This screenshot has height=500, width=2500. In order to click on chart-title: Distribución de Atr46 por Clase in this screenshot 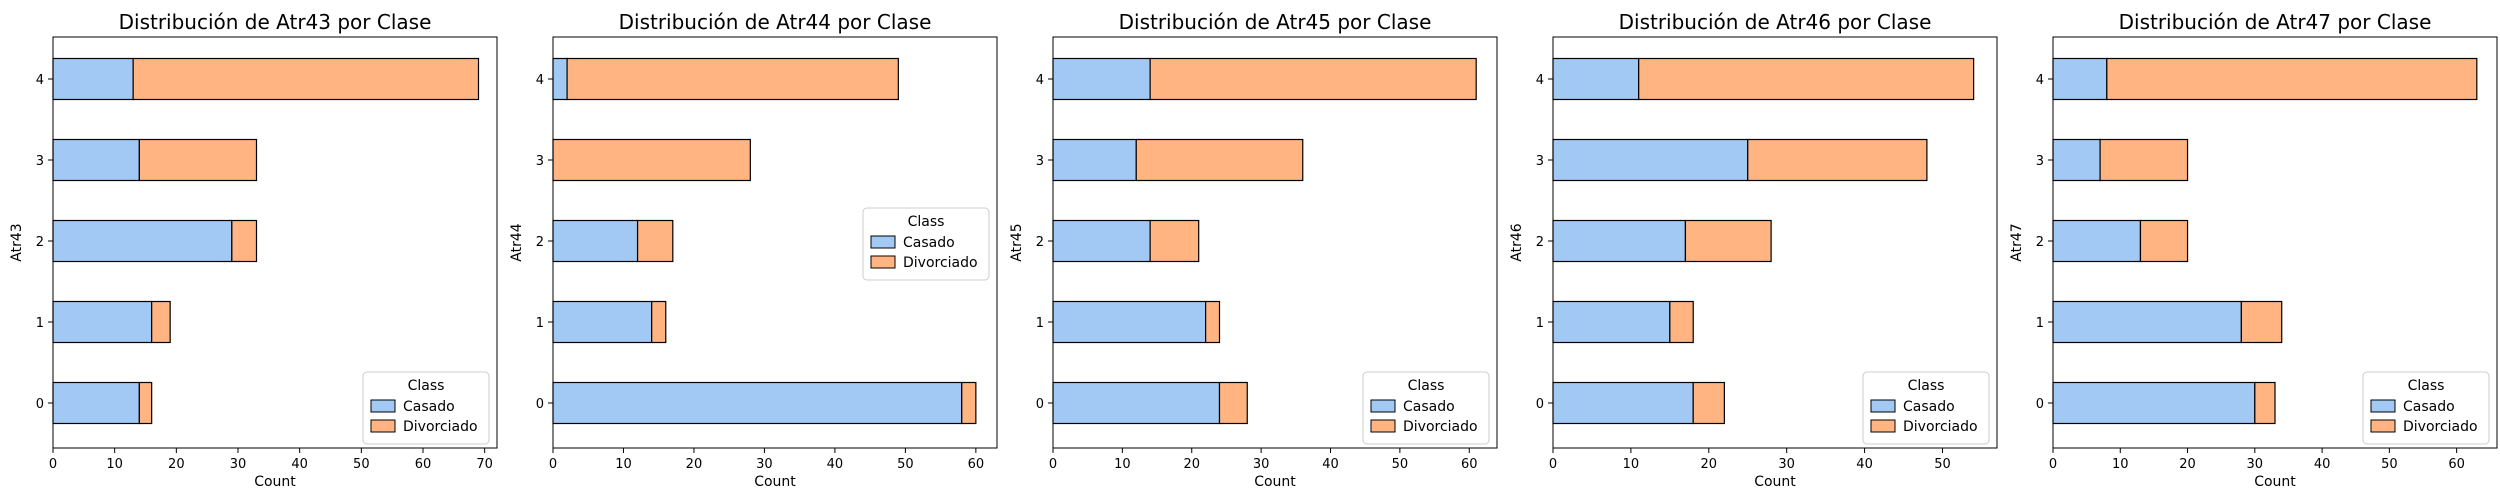, I will do `click(1775, 22)`.